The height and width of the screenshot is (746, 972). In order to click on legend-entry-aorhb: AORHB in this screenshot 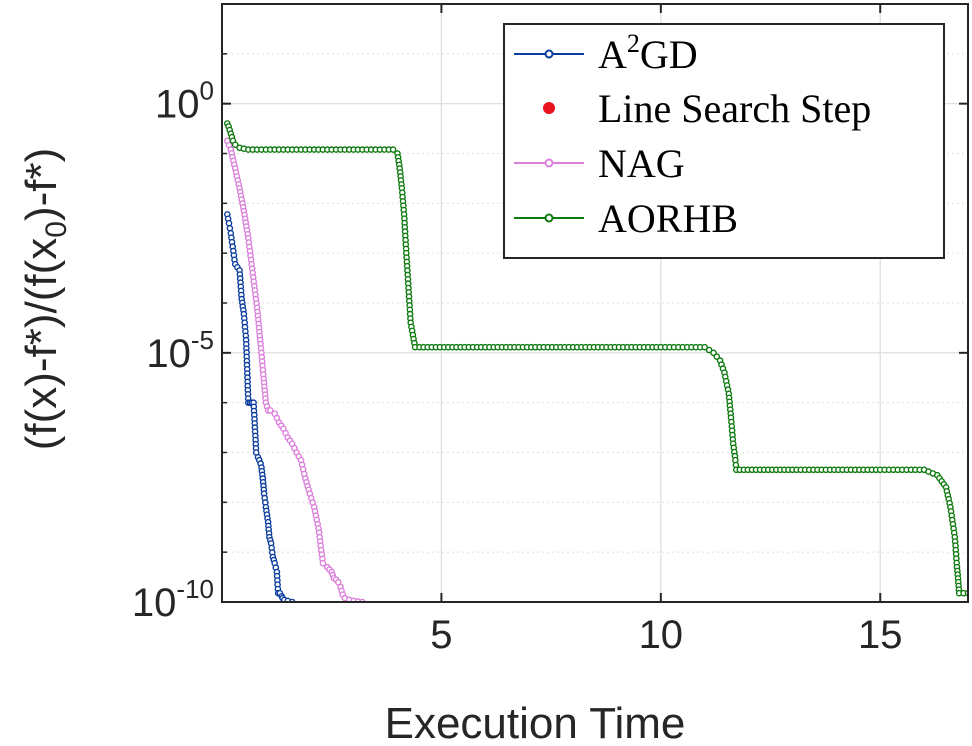, I will do `click(626, 218)`.